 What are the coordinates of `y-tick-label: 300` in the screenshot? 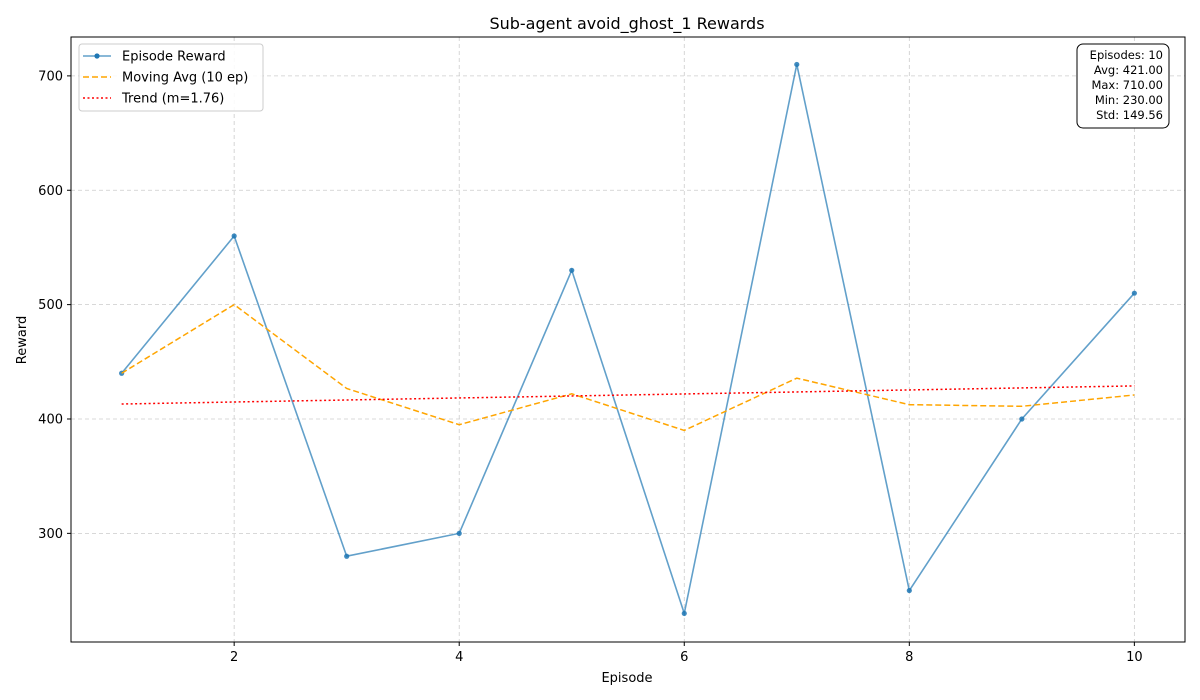 It's located at (50, 534).